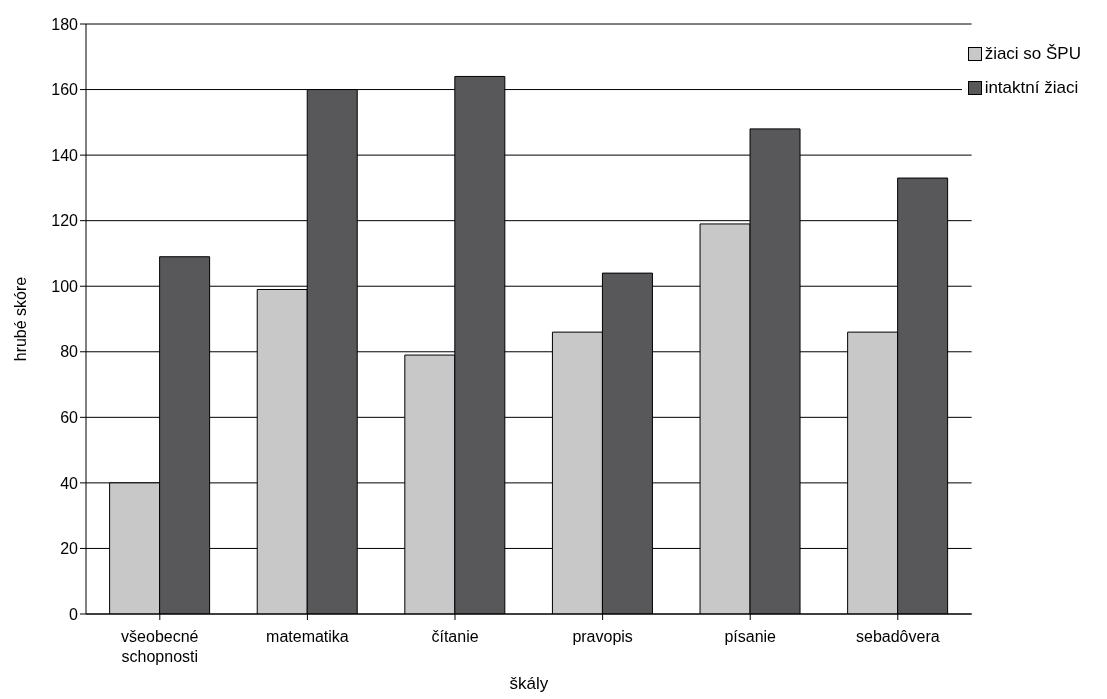  What do you see at coordinates (65, 155) in the screenshot?
I see `y-tick-label: 140` at bounding box center [65, 155].